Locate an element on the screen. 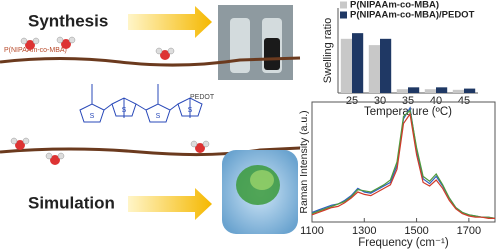 The width and height of the screenshot is (500, 249). x-tick-label: 25 is located at coordinates (352, 101).